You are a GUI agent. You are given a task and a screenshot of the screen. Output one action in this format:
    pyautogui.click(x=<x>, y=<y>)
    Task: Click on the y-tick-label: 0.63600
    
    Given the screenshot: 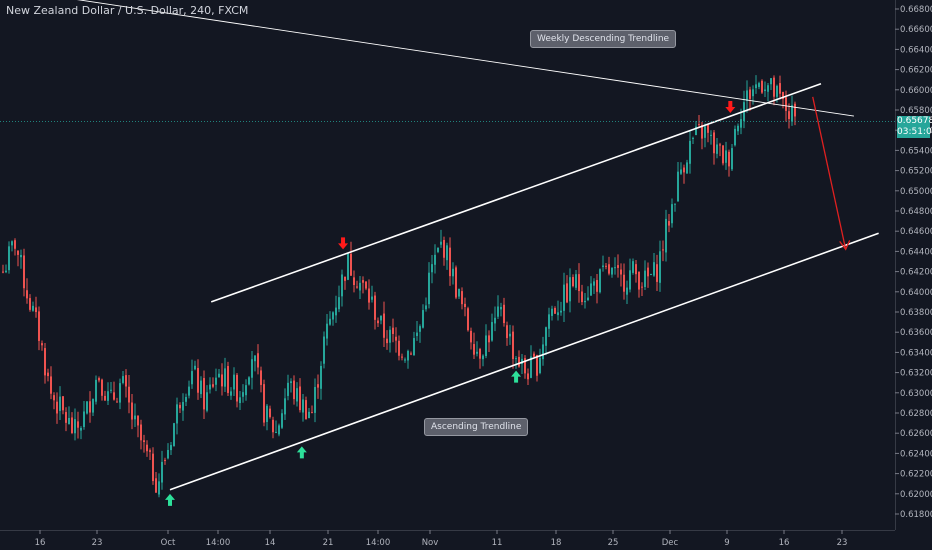 What is the action you would take?
    pyautogui.click(x=916, y=333)
    